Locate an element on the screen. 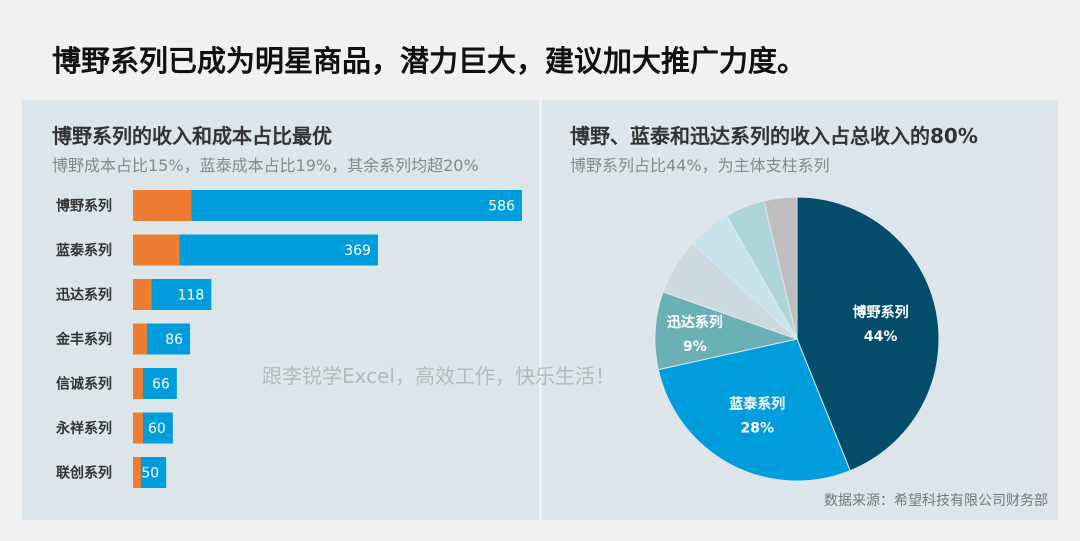  watermark: 跟李锐学Excel，高效工作，快乐生活！ is located at coordinates (438, 376).